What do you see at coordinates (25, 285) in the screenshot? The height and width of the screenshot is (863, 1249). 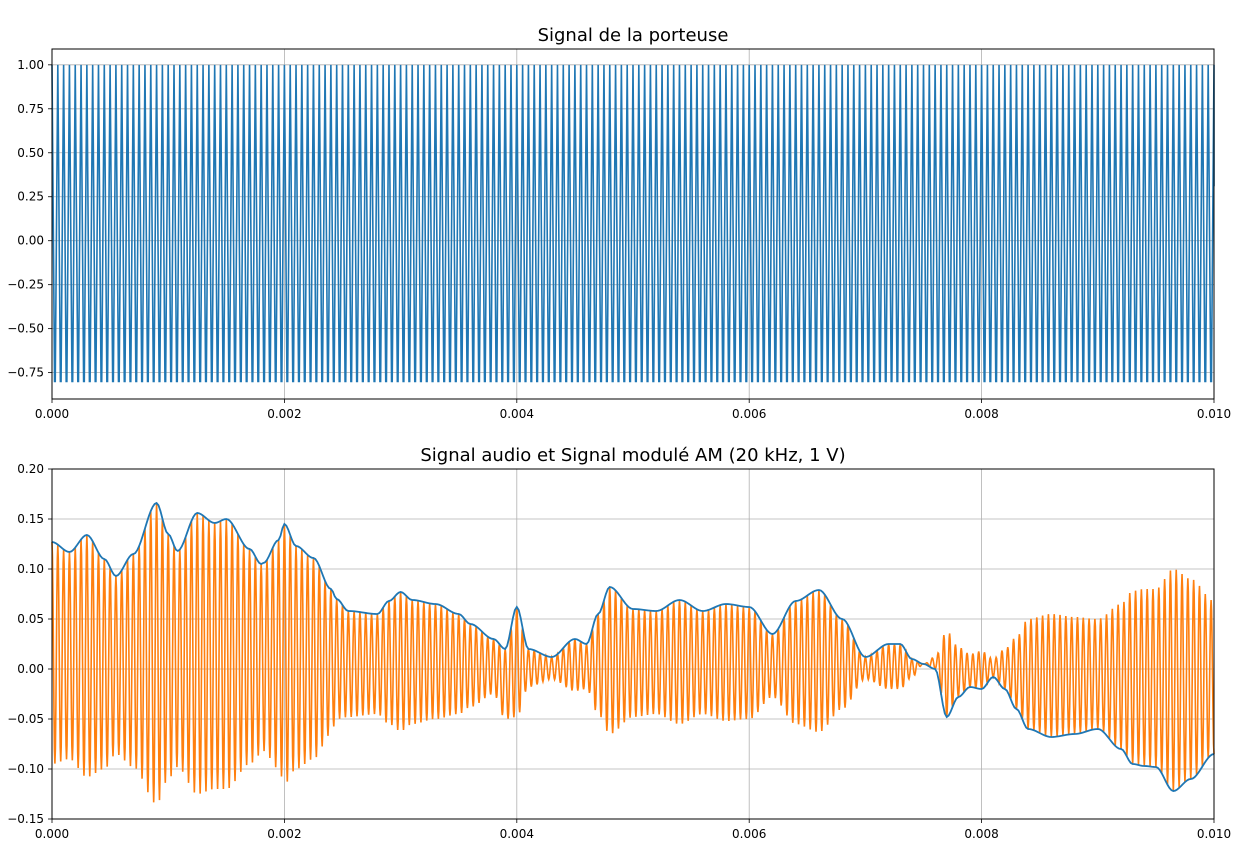 I see `y-tick-label: −0.25` at bounding box center [25, 285].